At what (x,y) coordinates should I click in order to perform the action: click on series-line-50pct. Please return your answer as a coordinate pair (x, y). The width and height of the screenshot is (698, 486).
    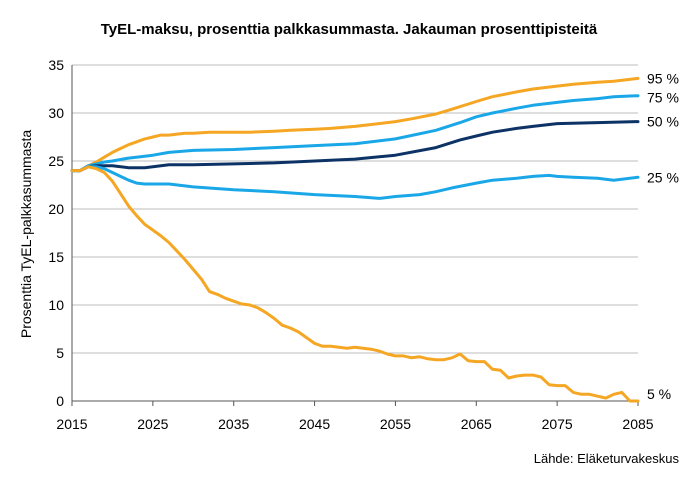
    Looking at the image, I should click on (355, 146).